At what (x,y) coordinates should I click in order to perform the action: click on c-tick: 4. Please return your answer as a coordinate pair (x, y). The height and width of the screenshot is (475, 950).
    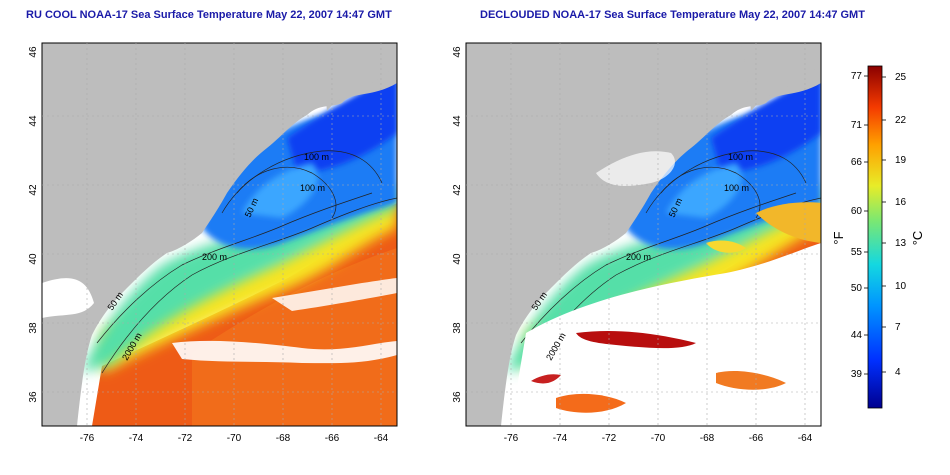
    Looking at the image, I should click on (898, 372).